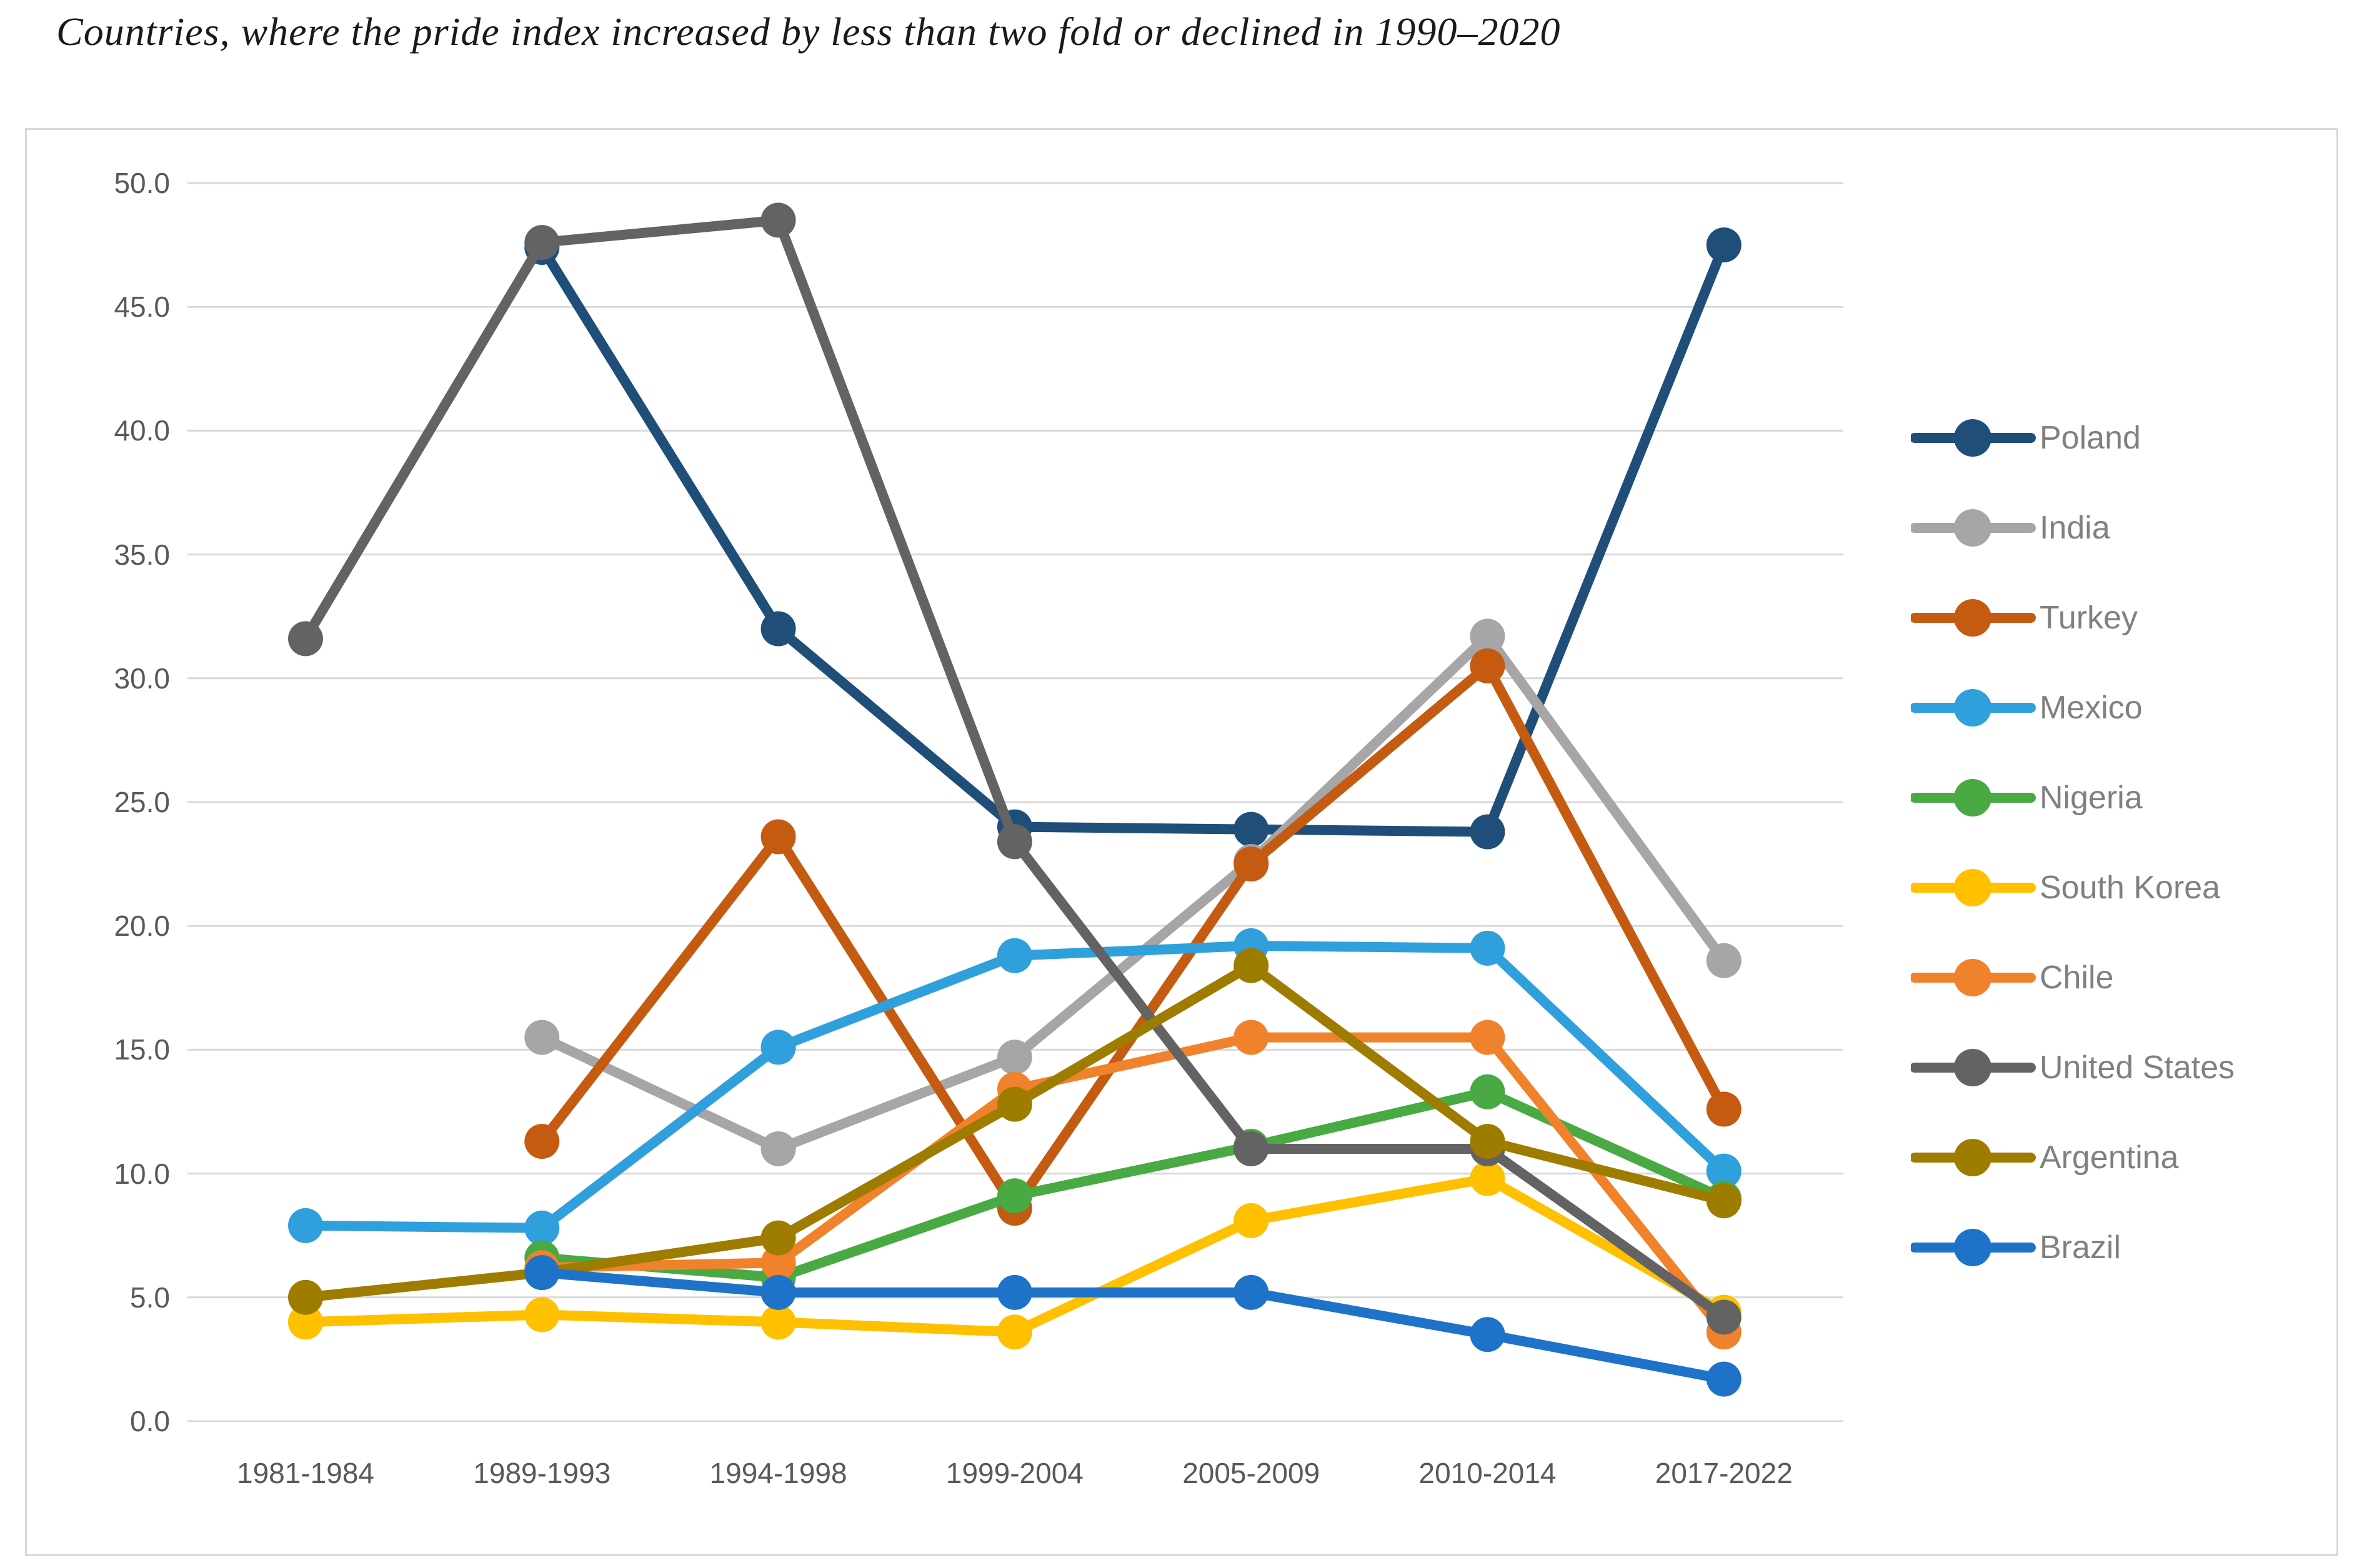  What do you see at coordinates (1251, 1473) in the screenshot?
I see `x-axis-tick-label: 2005-2009` at bounding box center [1251, 1473].